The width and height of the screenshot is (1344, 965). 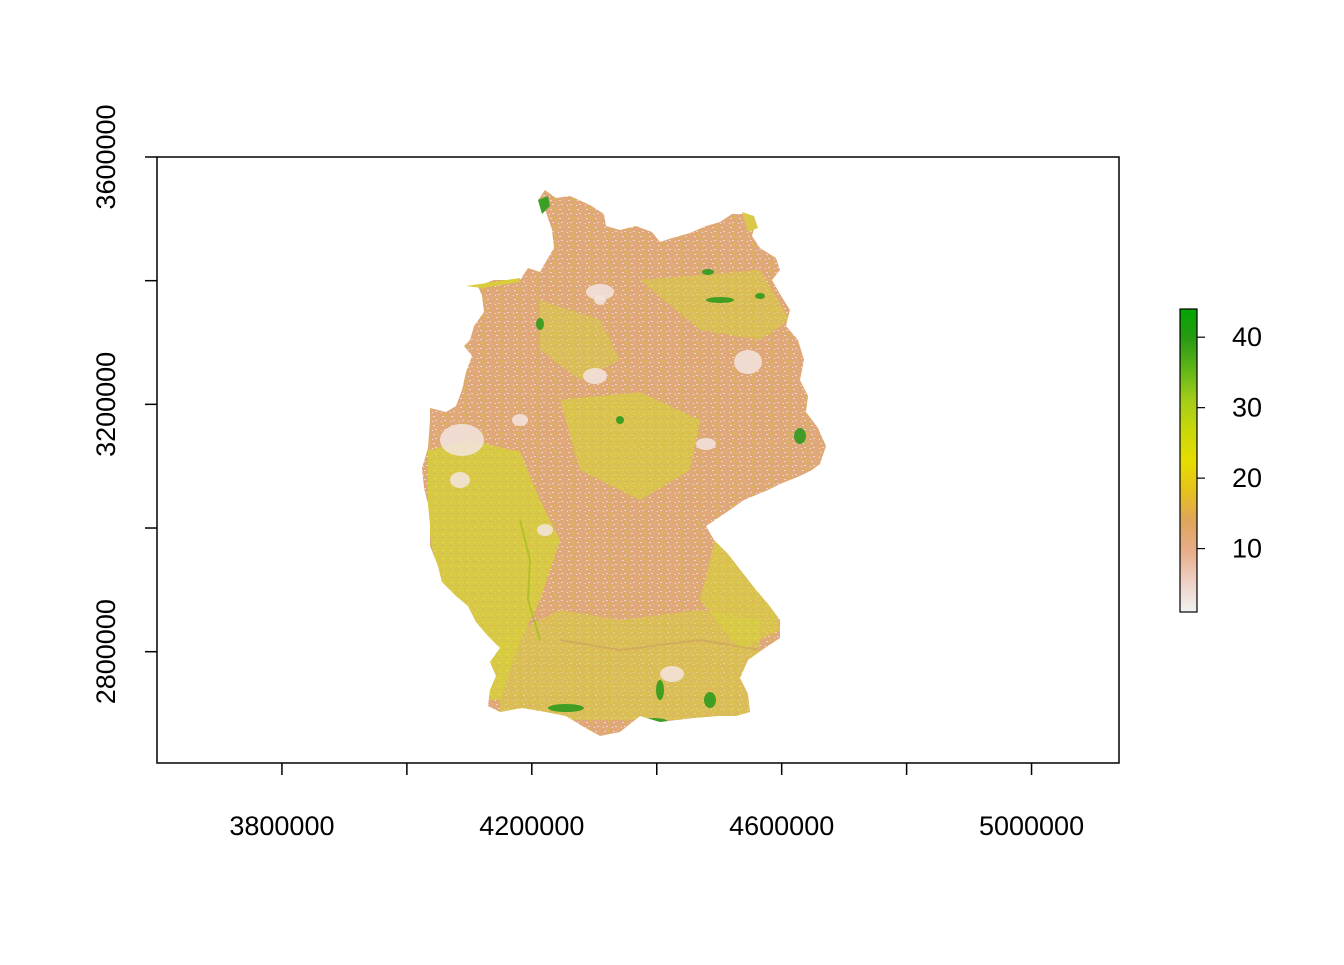 I want to click on legend-color-bar, so click(x=1188, y=460).